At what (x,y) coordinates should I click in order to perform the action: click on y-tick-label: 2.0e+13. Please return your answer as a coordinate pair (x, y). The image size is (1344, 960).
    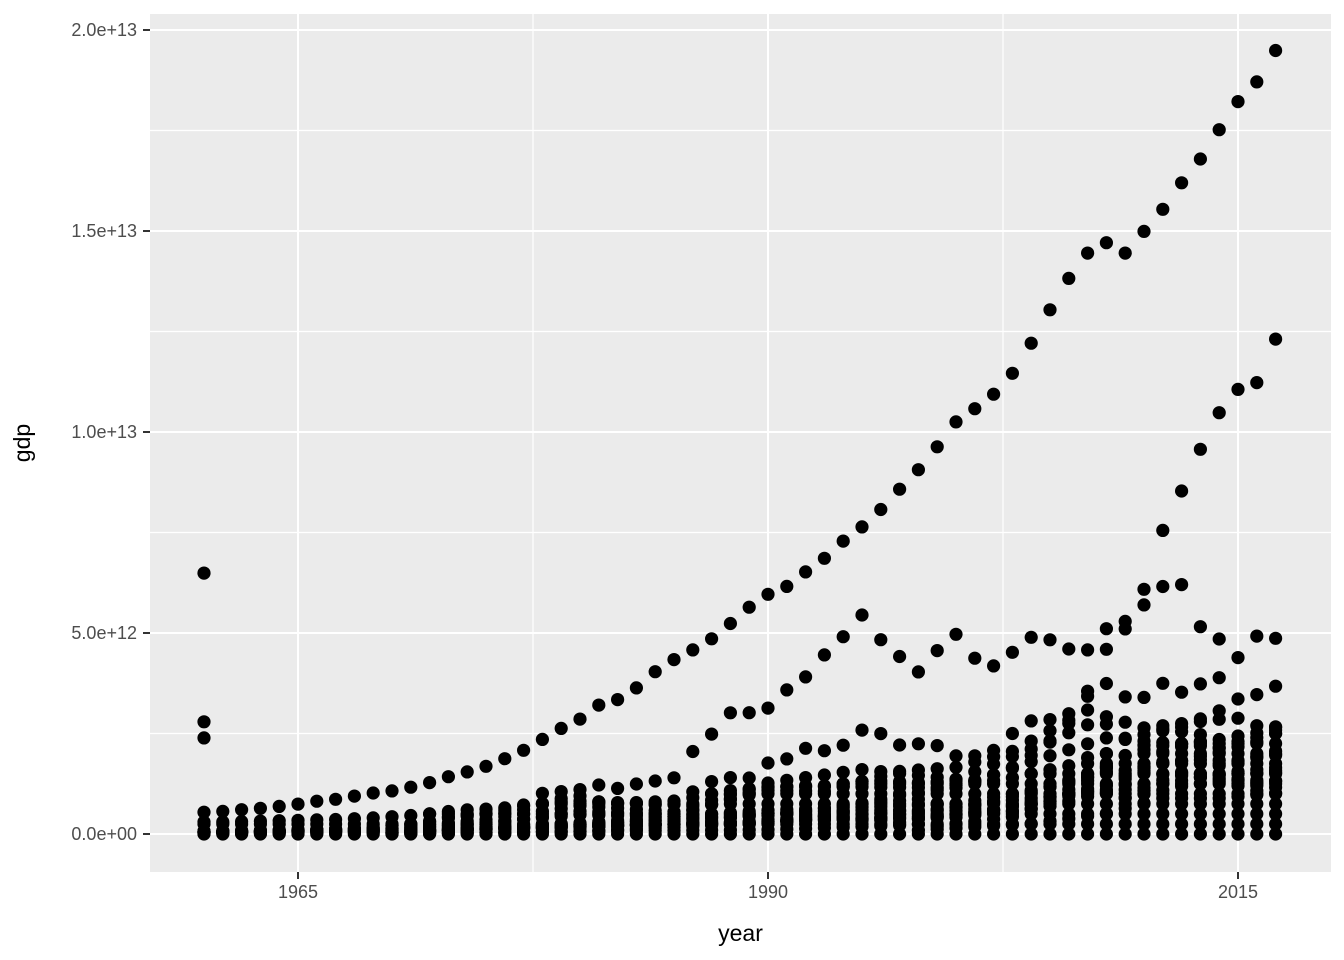
    Looking at the image, I should click on (104, 30).